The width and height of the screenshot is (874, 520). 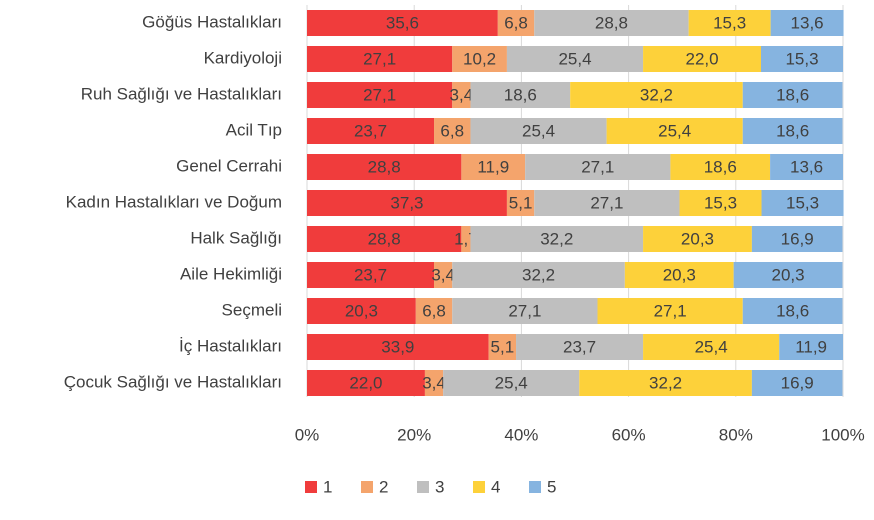 I want to click on y-tick-label: Aile Hekimliği, so click(x=231, y=273).